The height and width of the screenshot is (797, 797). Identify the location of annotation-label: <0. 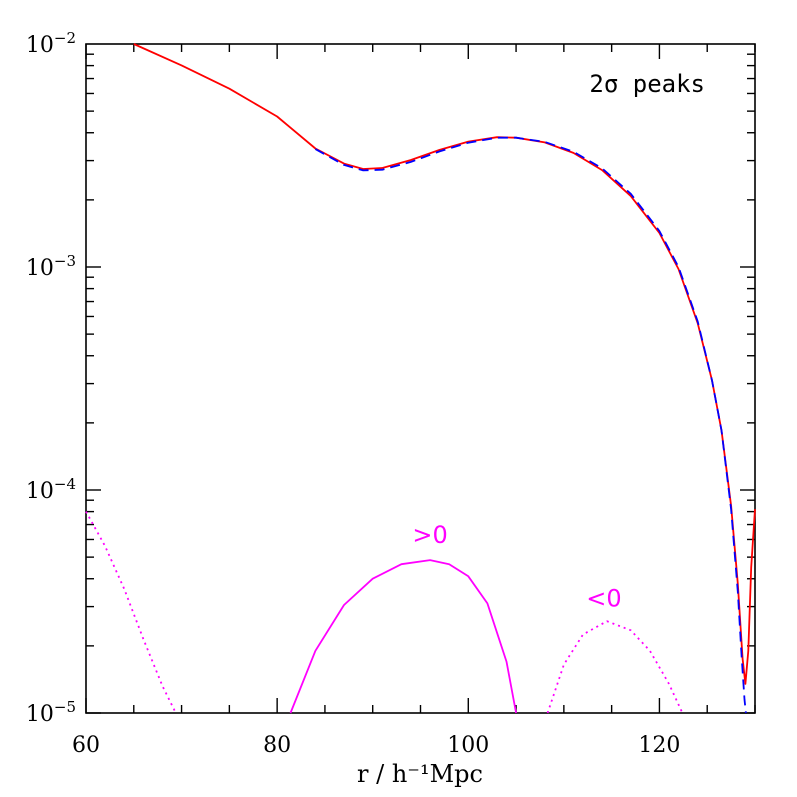
(603, 599).